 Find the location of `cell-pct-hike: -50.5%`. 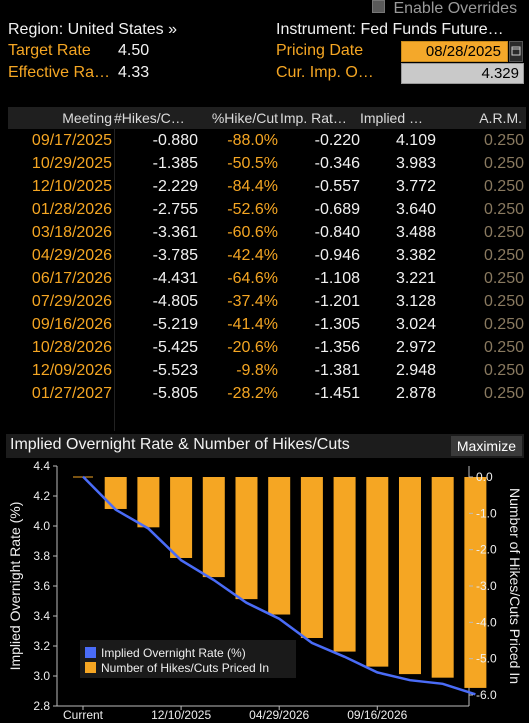

cell-pct-hike: -50.5% is located at coordinates (252, 163).